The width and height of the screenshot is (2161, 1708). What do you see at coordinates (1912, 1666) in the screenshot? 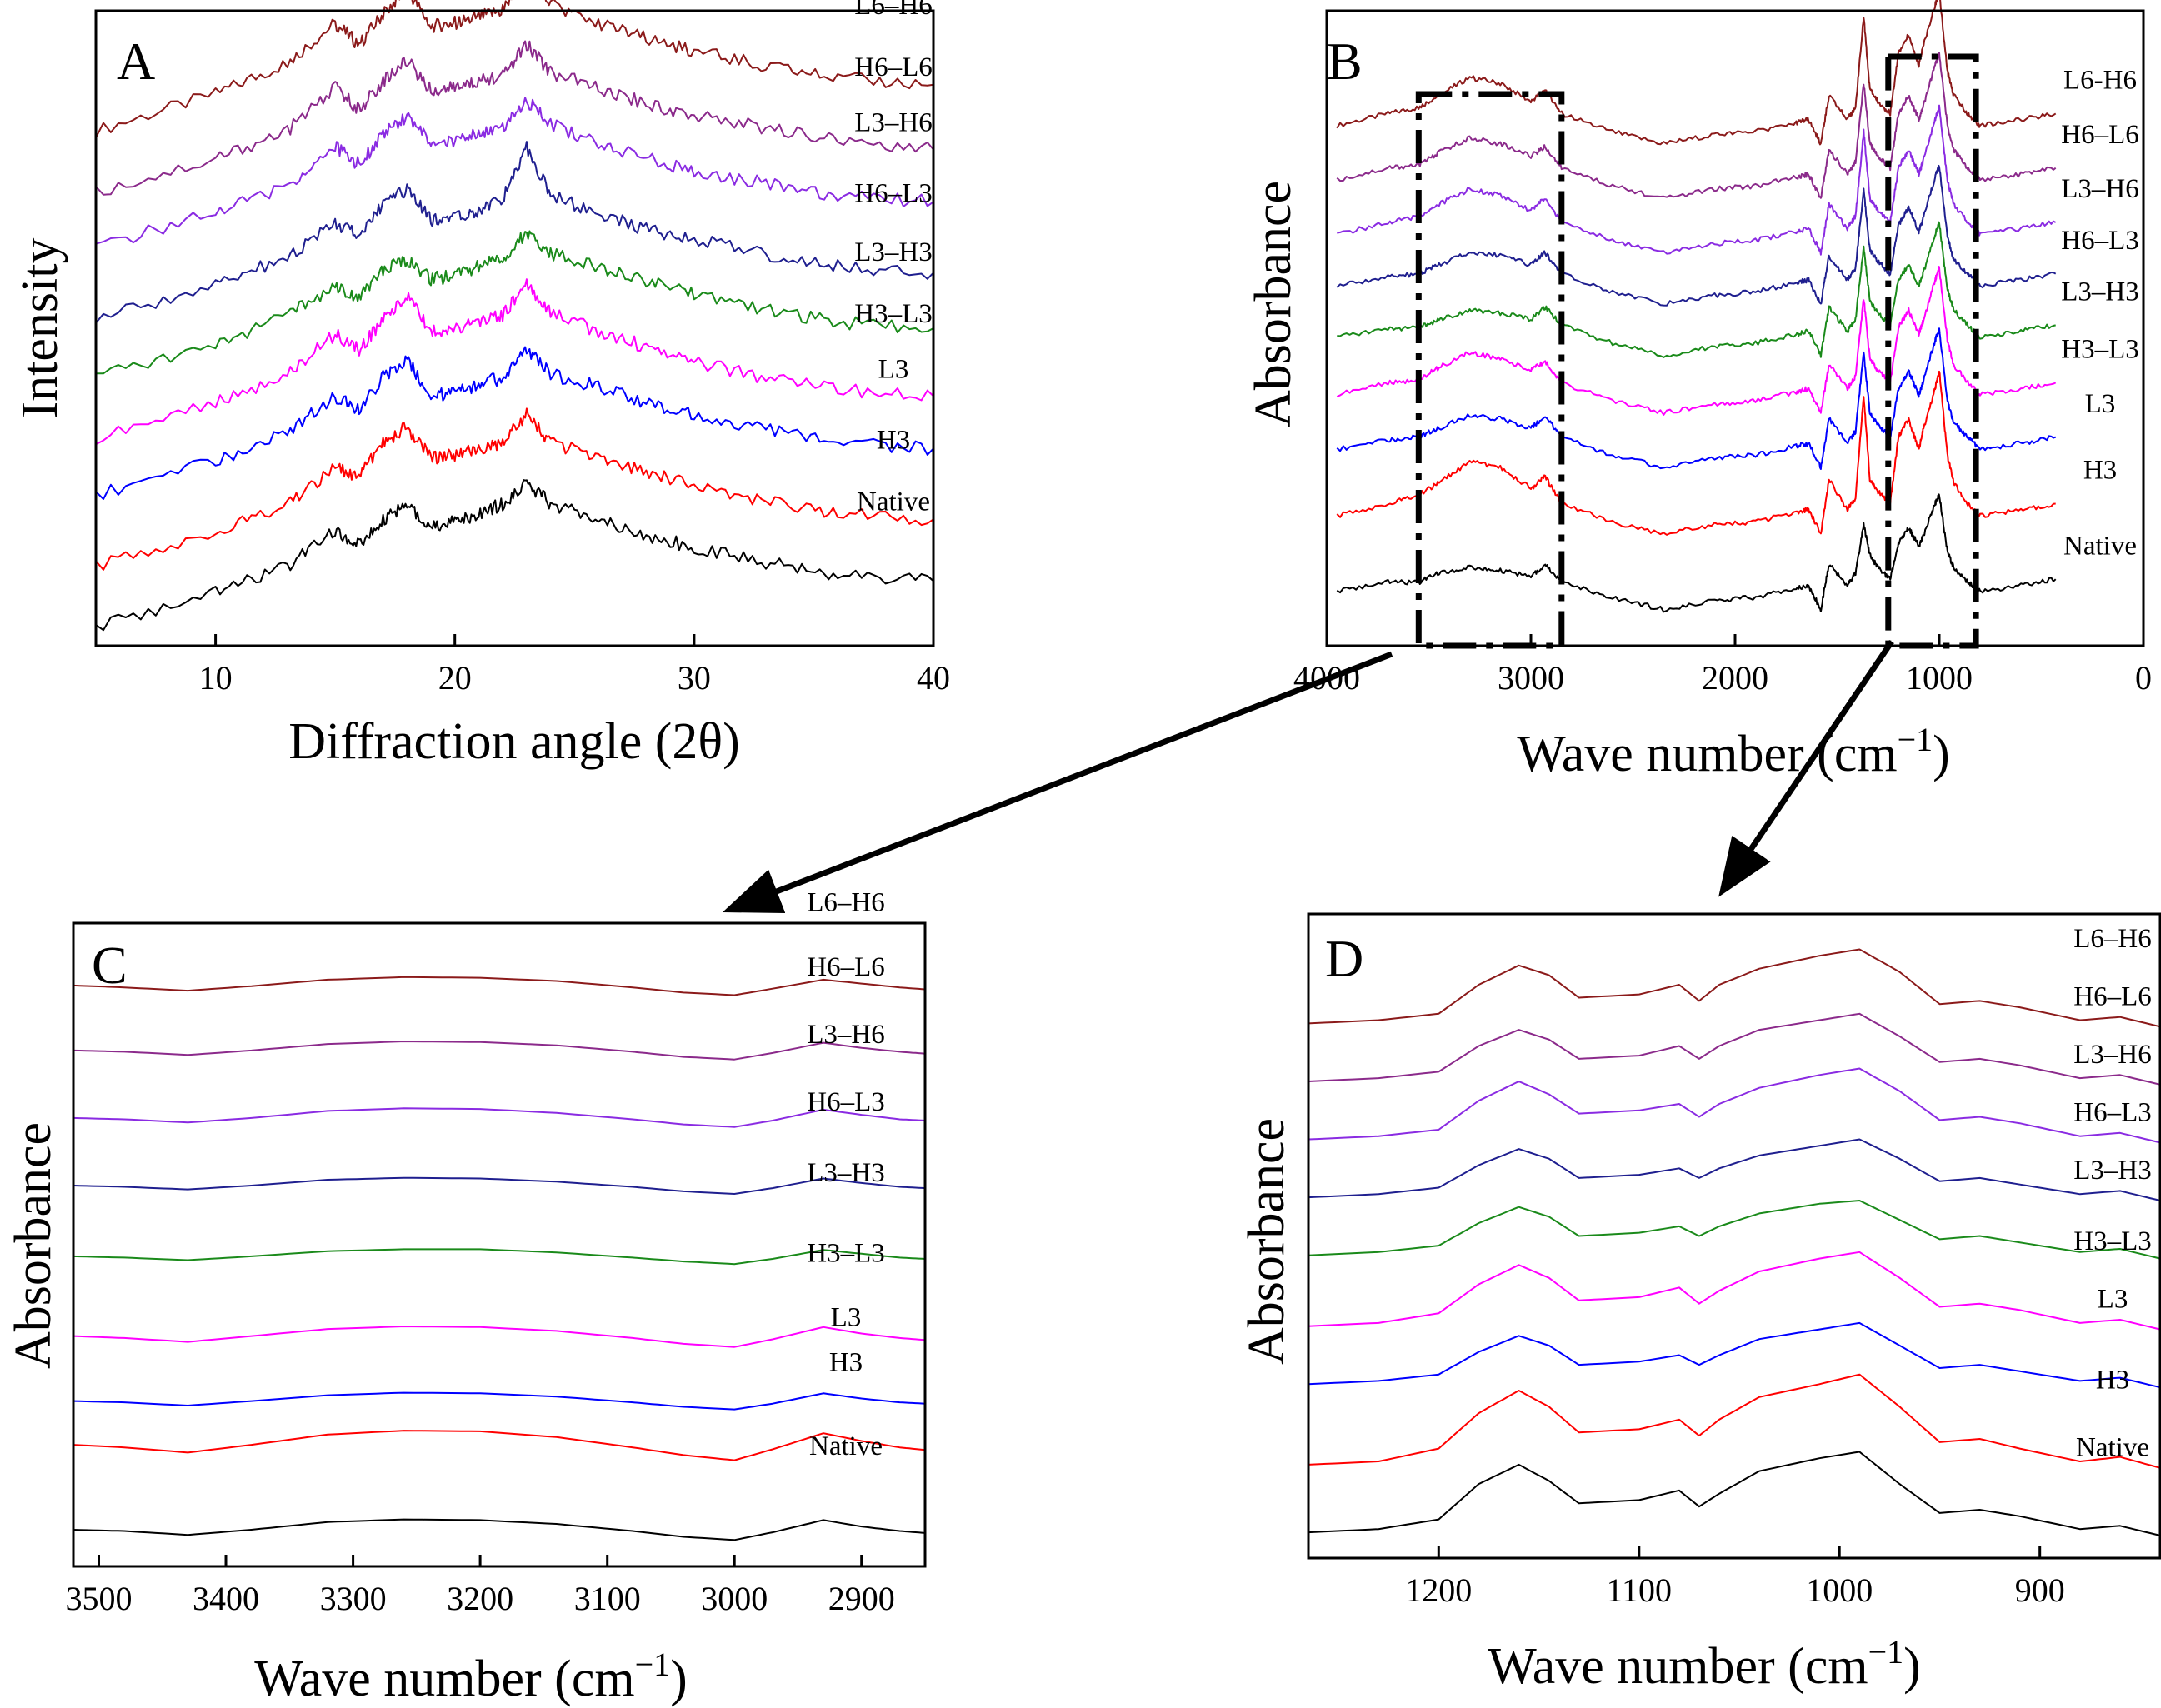
I see `panel-d-x-axis-label-end: )` at bounding box center [1912, 1666].